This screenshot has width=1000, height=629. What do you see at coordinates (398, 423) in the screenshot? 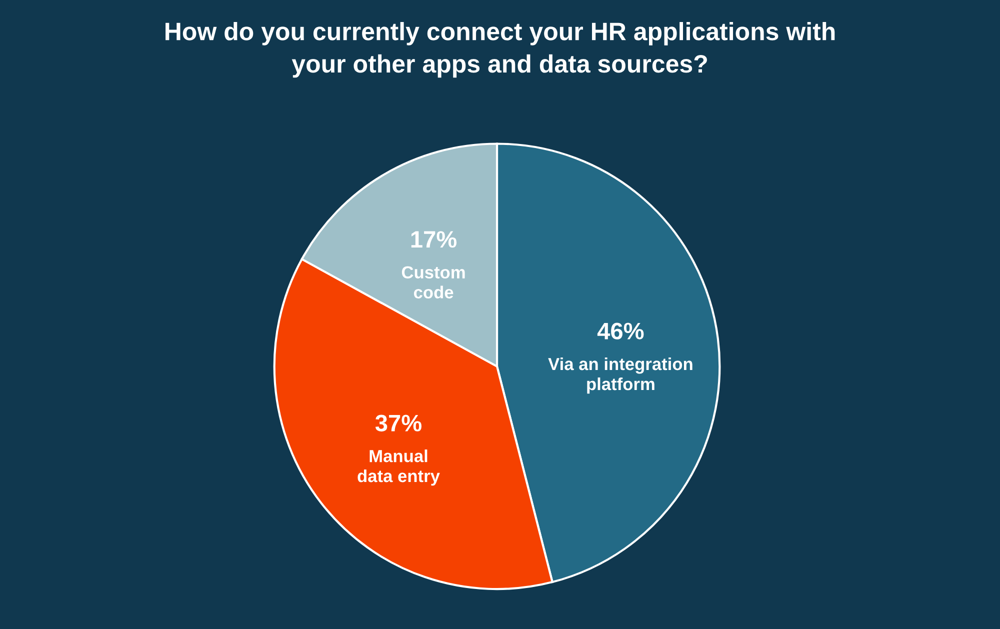
I see `data-label: 37%` at bounding box center [398, 423].